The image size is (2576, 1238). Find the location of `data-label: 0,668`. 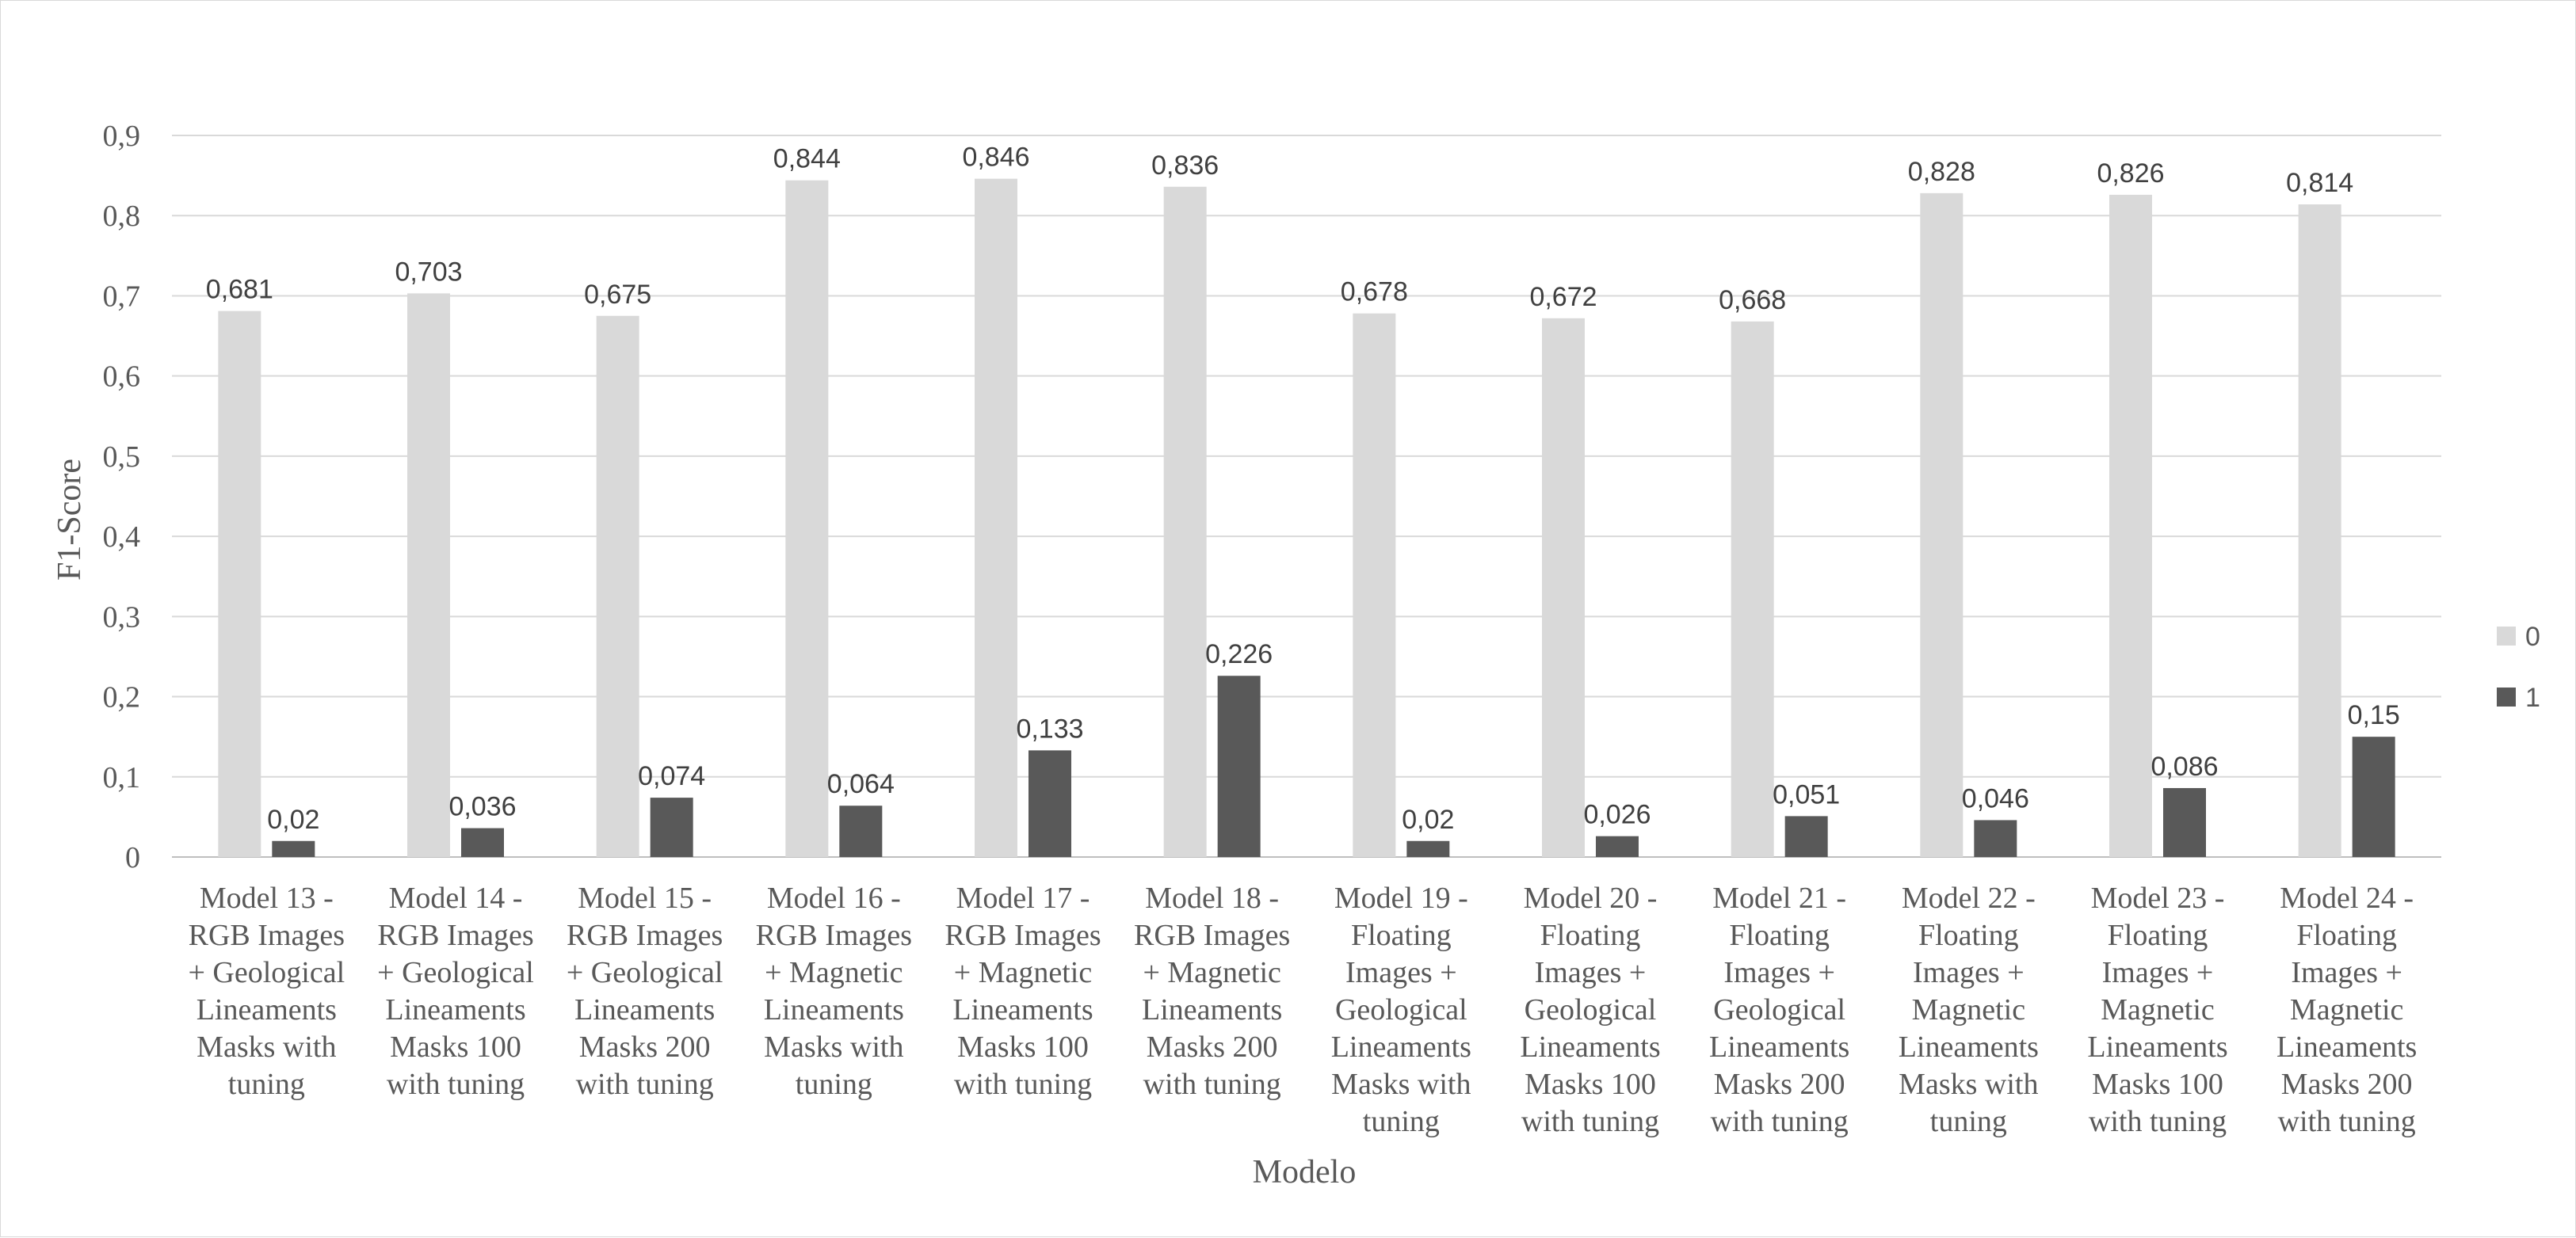

data-label: 0,668 is located at coordinates (1753, 300).